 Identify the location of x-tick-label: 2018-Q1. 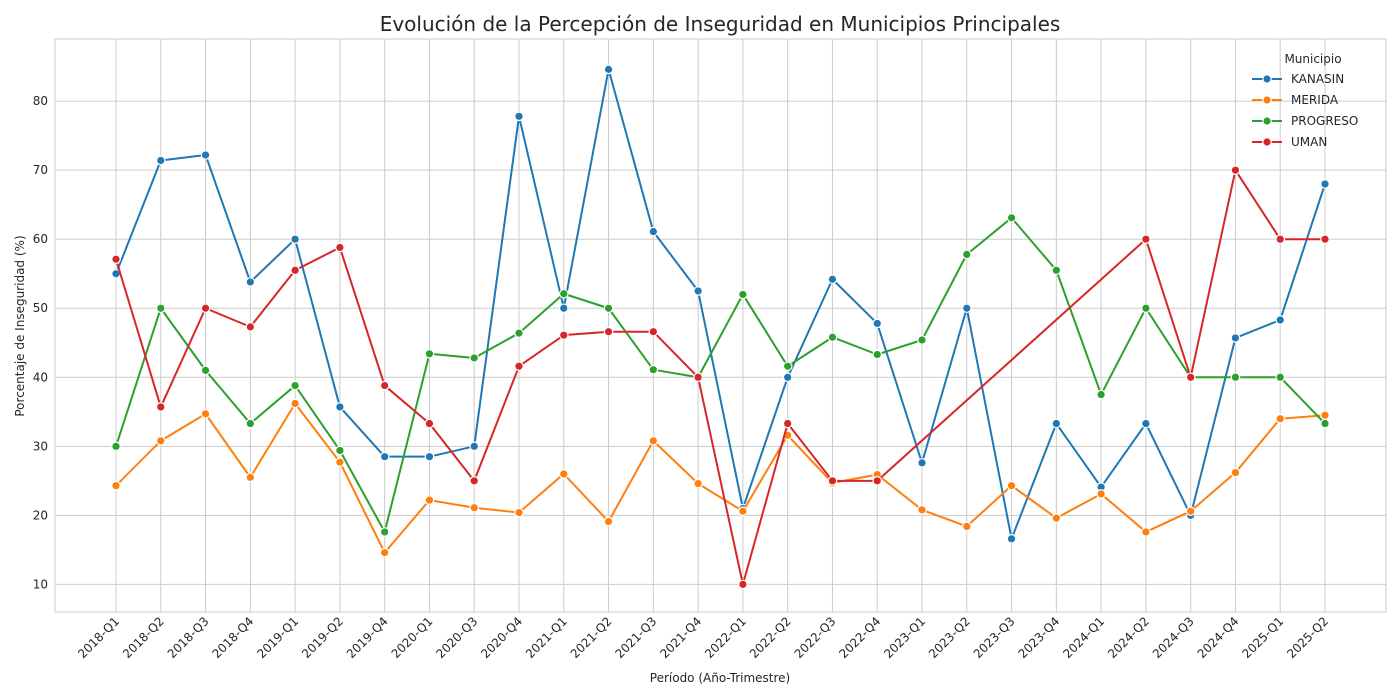
(98, 637).